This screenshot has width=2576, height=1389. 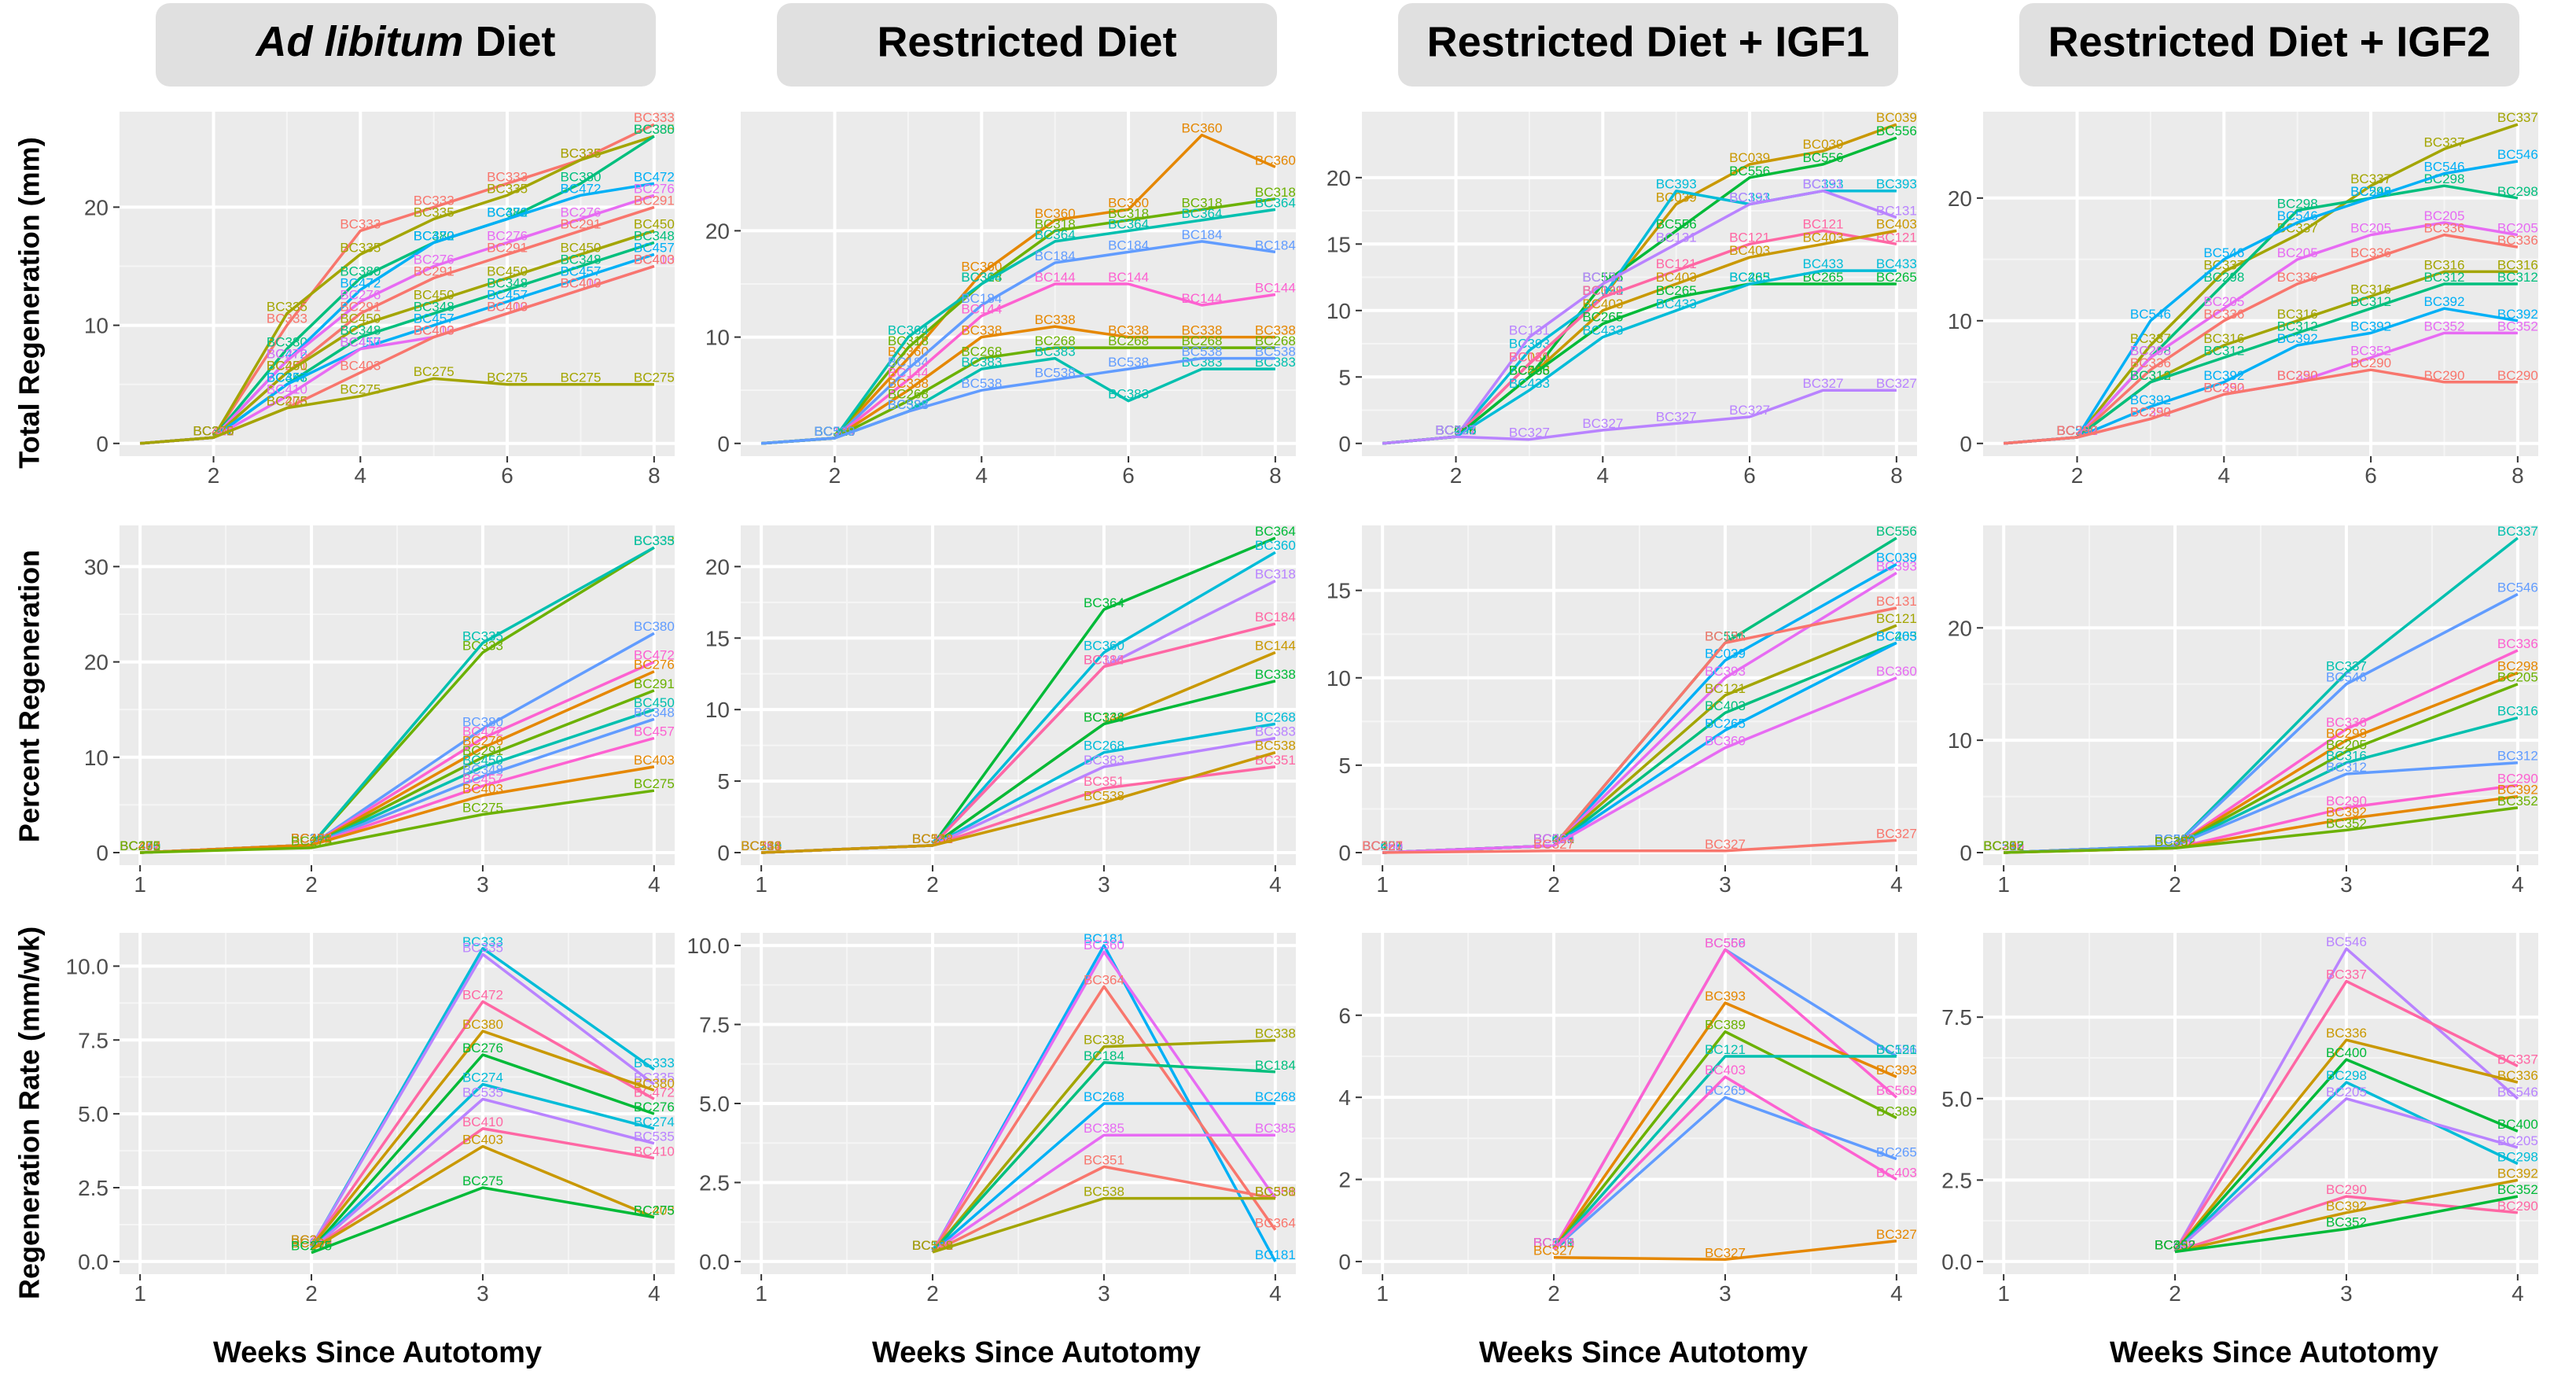 I want to click on data-label-BC393: BC393, so click(x=1822, y=184).